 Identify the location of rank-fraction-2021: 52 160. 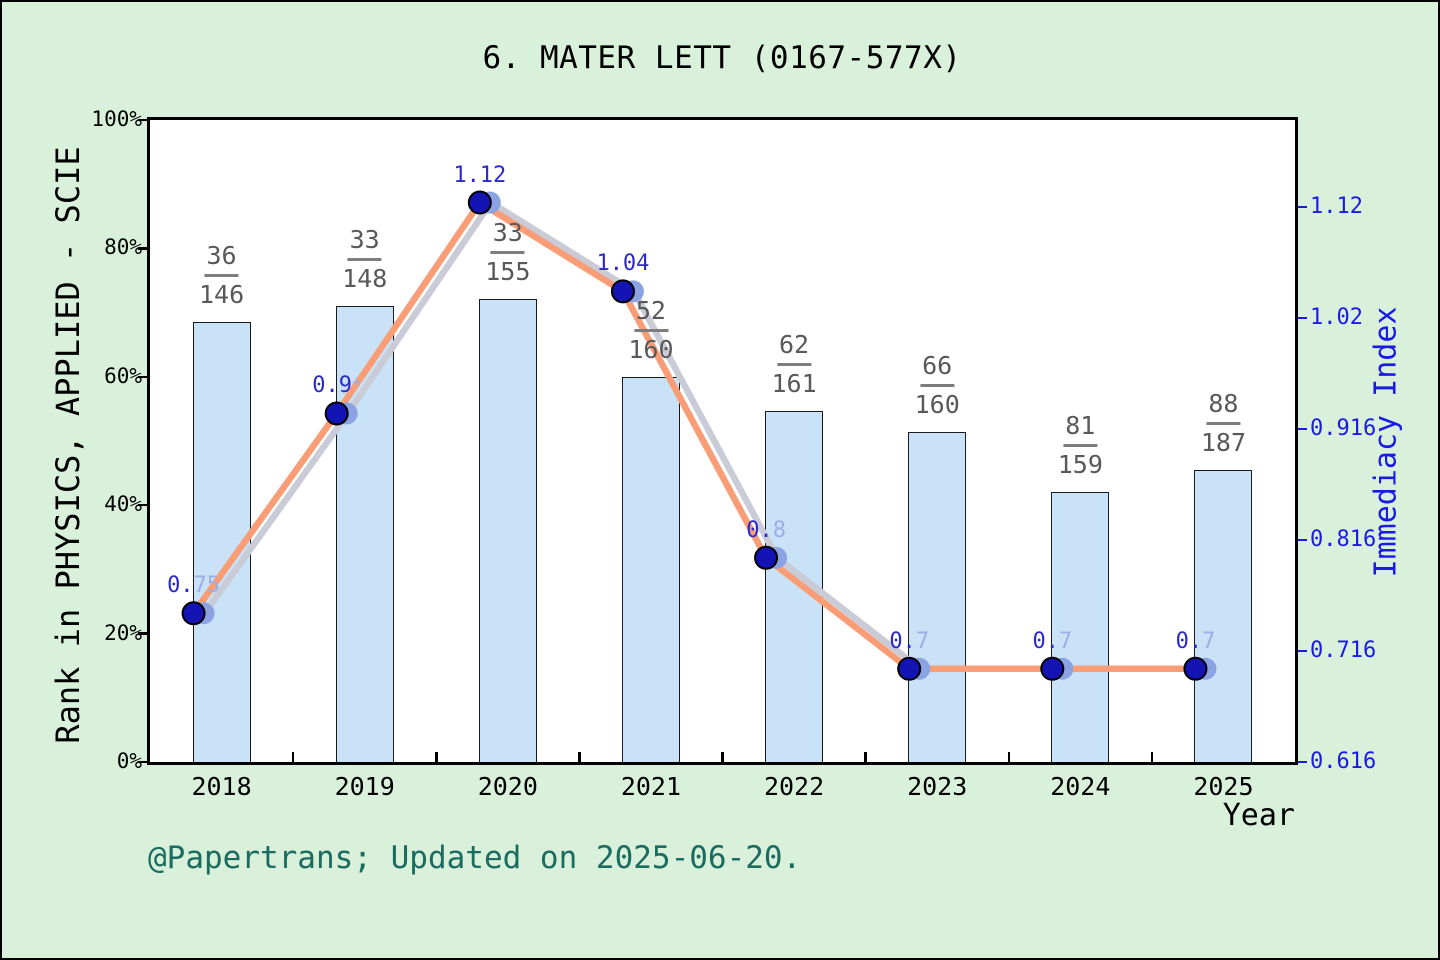
(651, 329).